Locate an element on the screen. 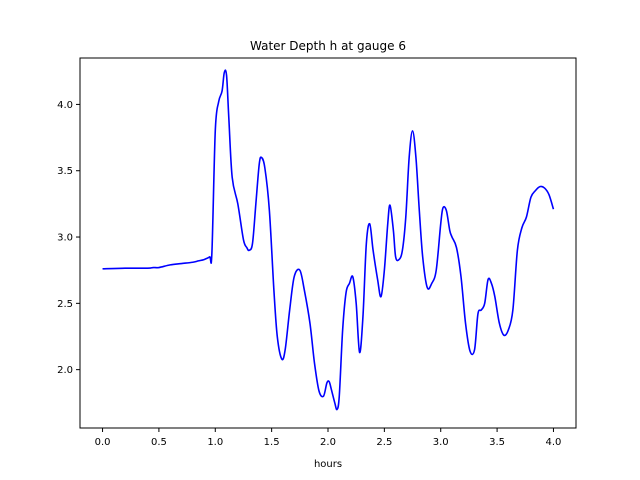 Image resolution: width=640 pixels, height=480 pixels. chart-title: Water Depth h at gauge 6 is located at coordinates (328, 46).